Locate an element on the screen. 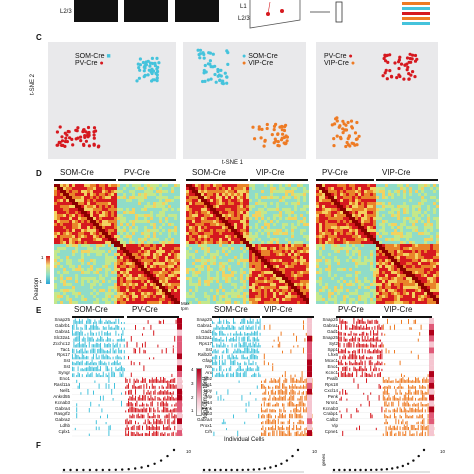  gene-label: Vip is located at coordinates (334, 426).